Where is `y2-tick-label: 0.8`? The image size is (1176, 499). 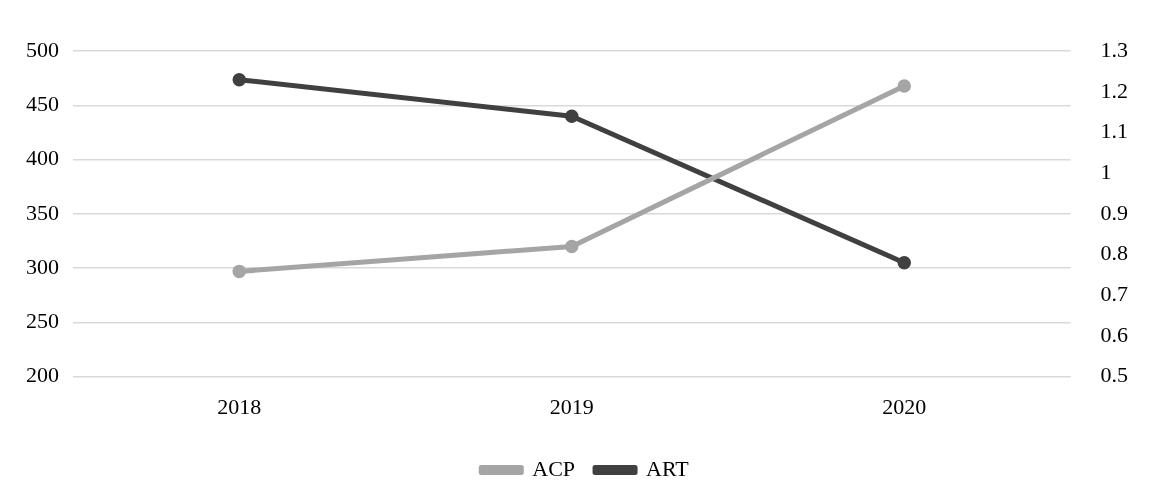
y2-tick-label: 0.8 is located at coordinates (1114, 253).